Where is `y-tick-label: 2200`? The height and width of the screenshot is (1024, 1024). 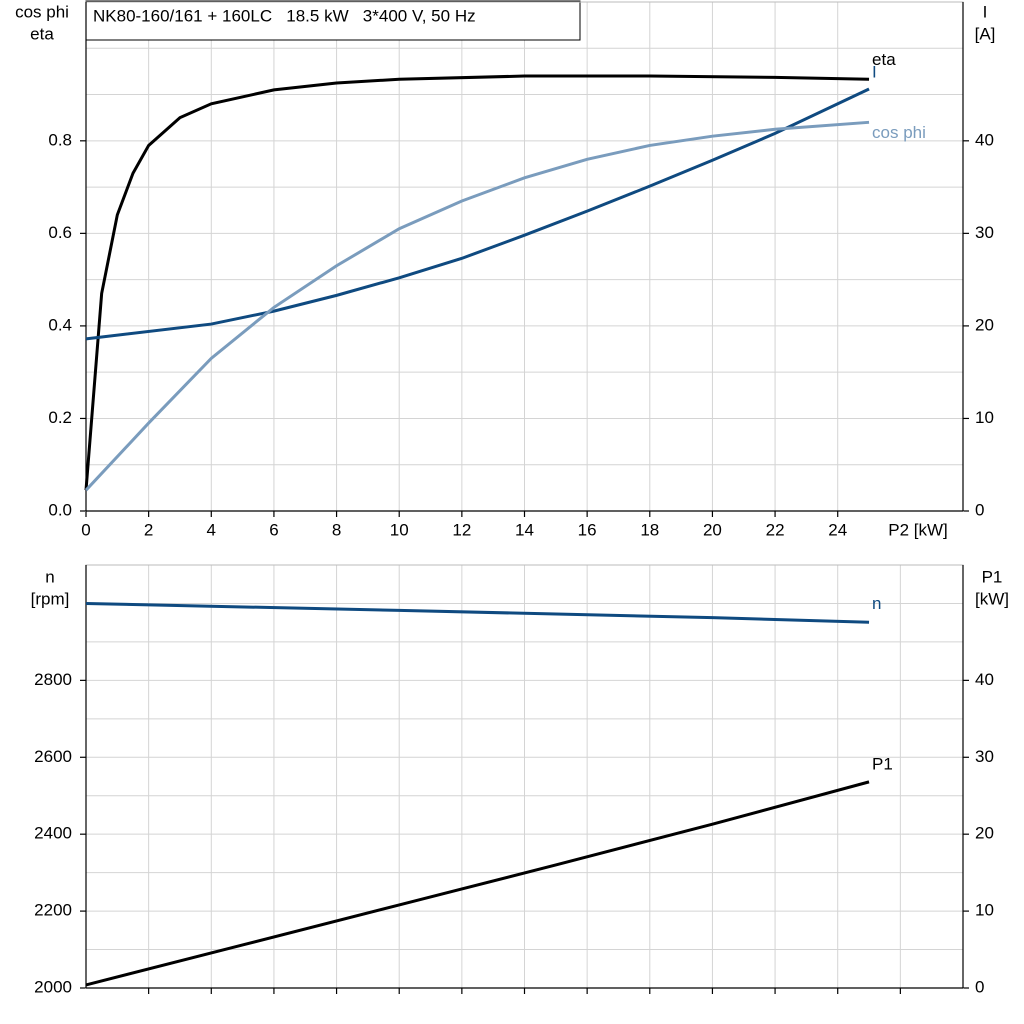
y-tick-label: 2200 is located at coordinates (53, 910).